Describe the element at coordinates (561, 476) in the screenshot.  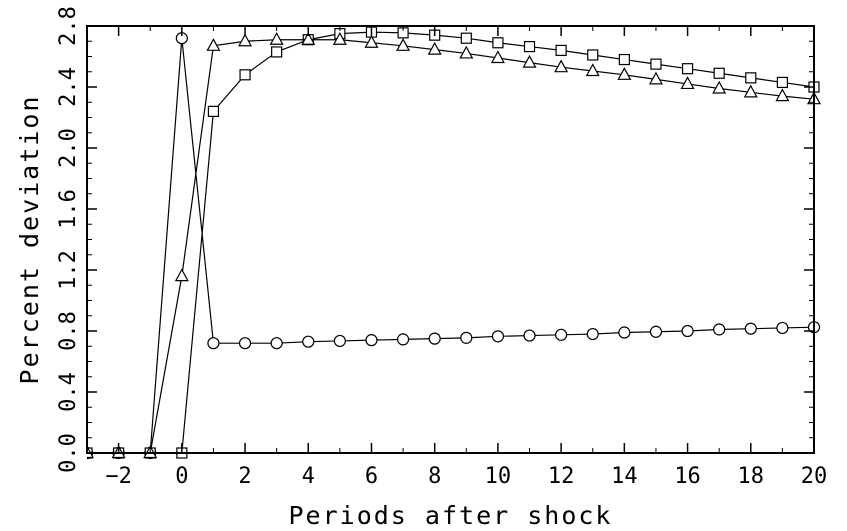
I see `x-tick-label: 12` at that location.